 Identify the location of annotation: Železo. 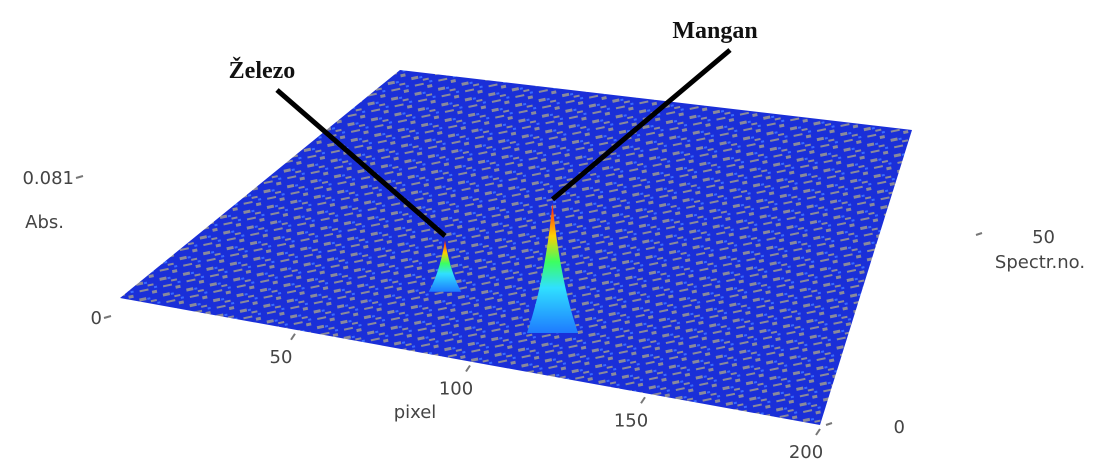
(262, 70).